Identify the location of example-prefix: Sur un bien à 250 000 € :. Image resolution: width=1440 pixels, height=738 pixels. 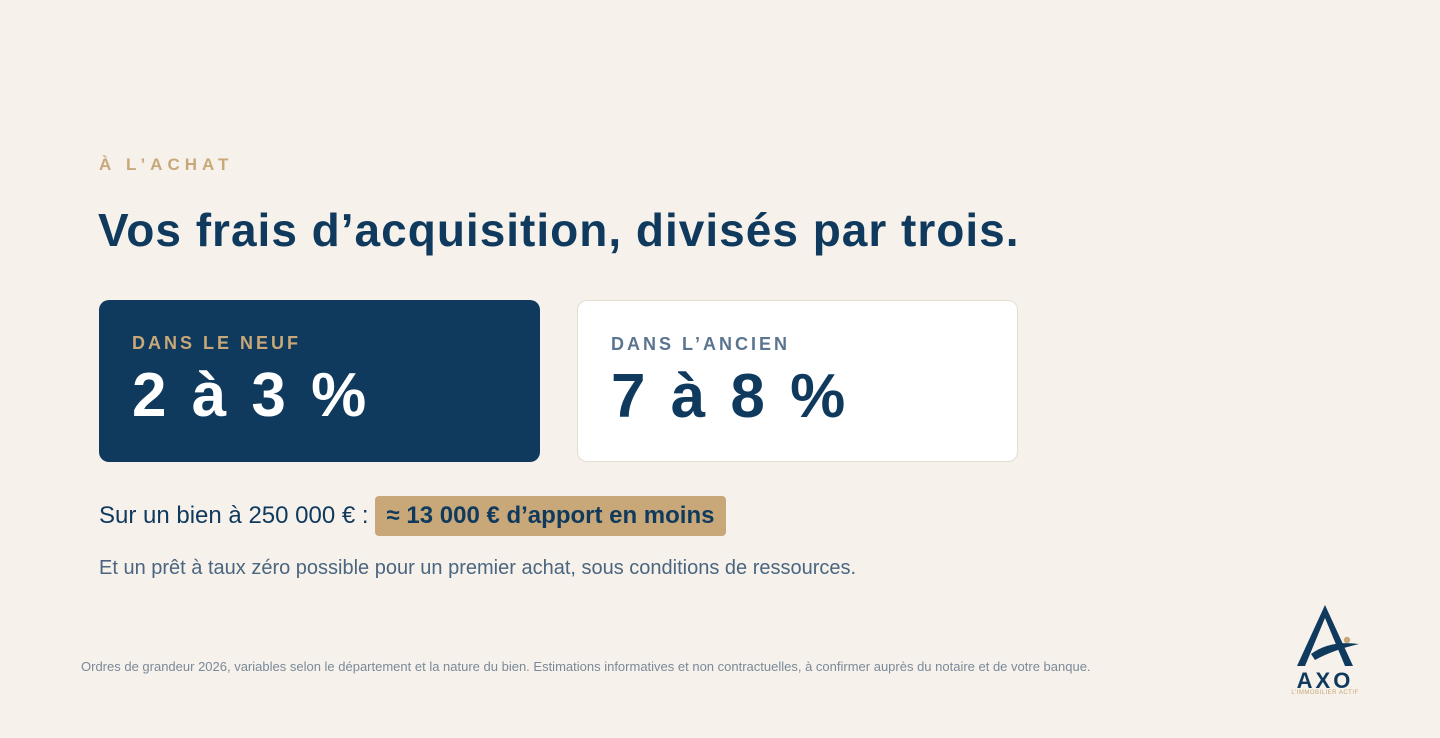
(234, 515).